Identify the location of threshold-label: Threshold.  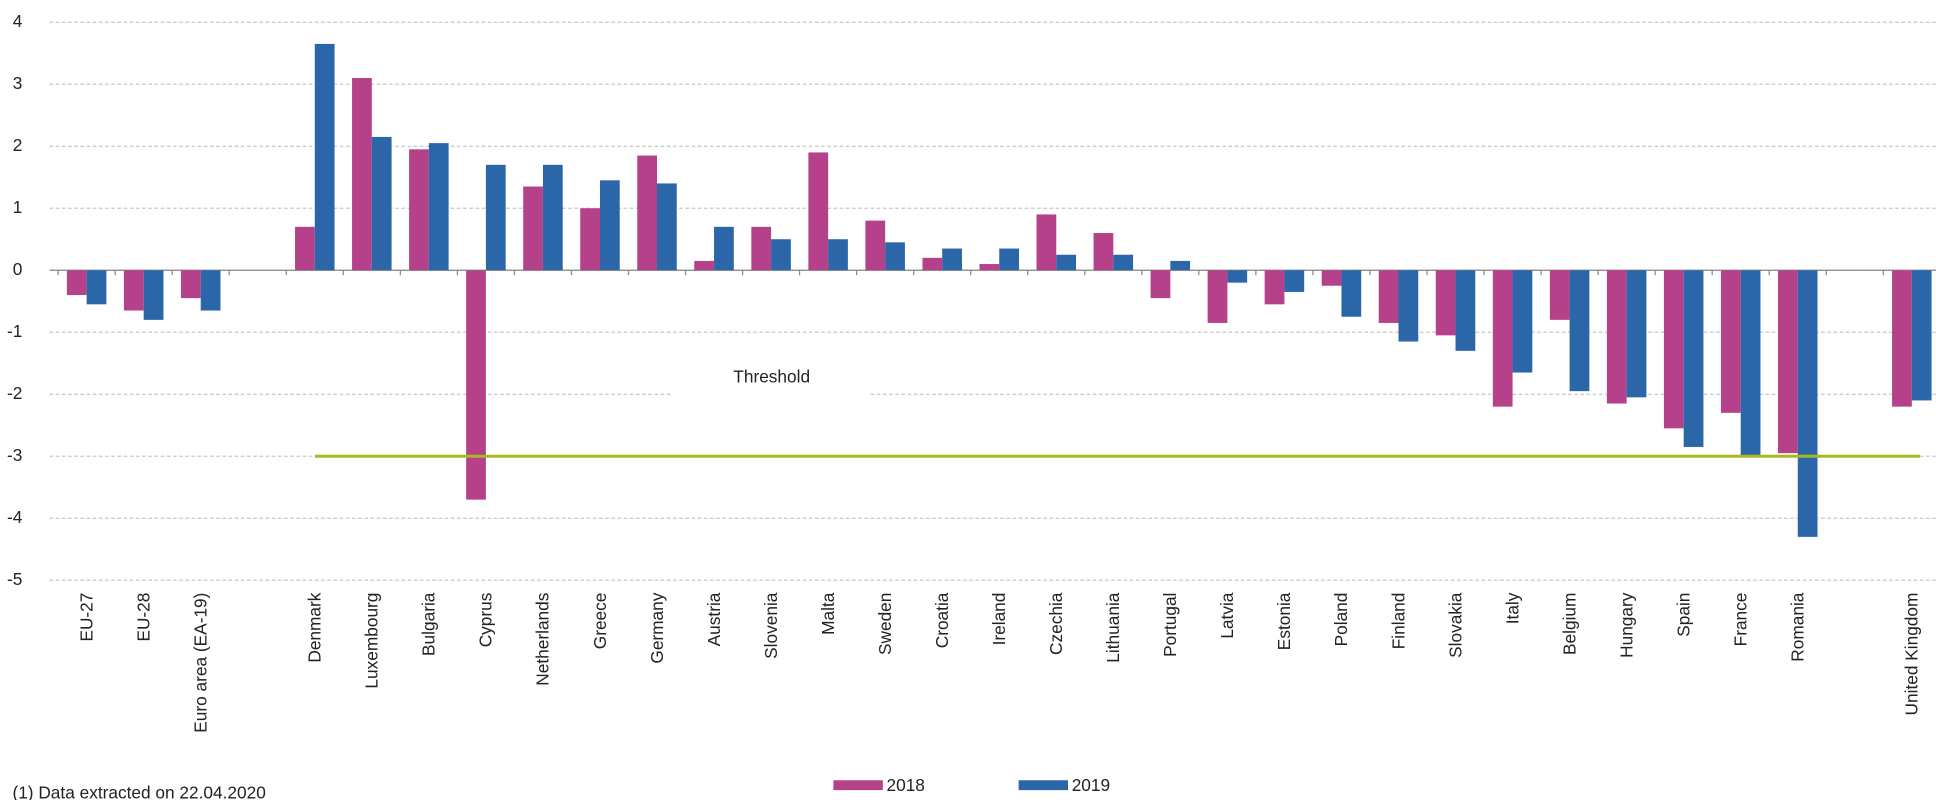
(771, 376).